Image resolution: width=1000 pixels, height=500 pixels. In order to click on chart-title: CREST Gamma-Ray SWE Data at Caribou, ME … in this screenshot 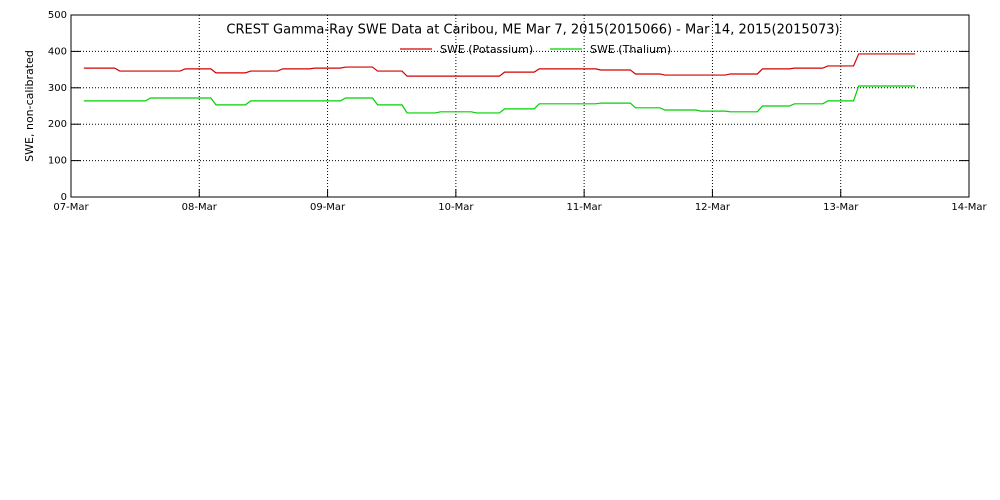, I will do `click(532, 30)`.